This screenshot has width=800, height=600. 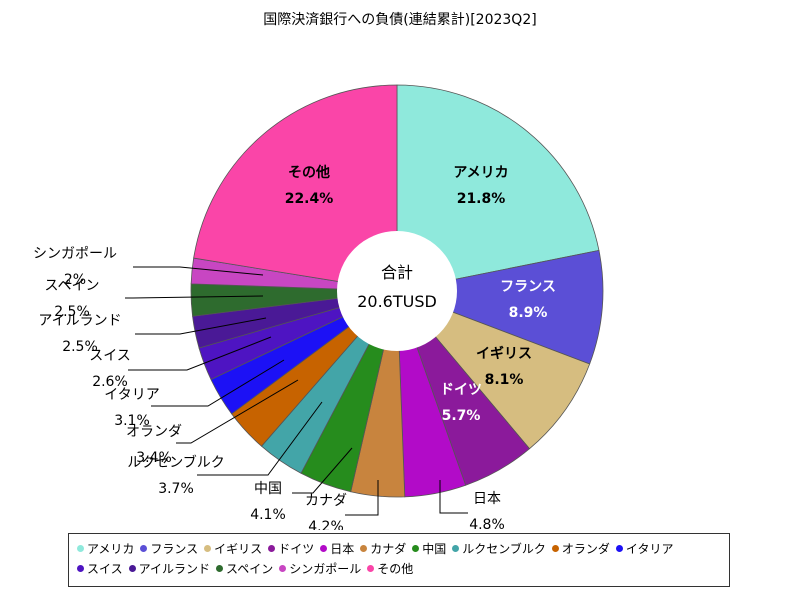 I want to click on legend-item-10: イタリア, so click(x=644, y=549).